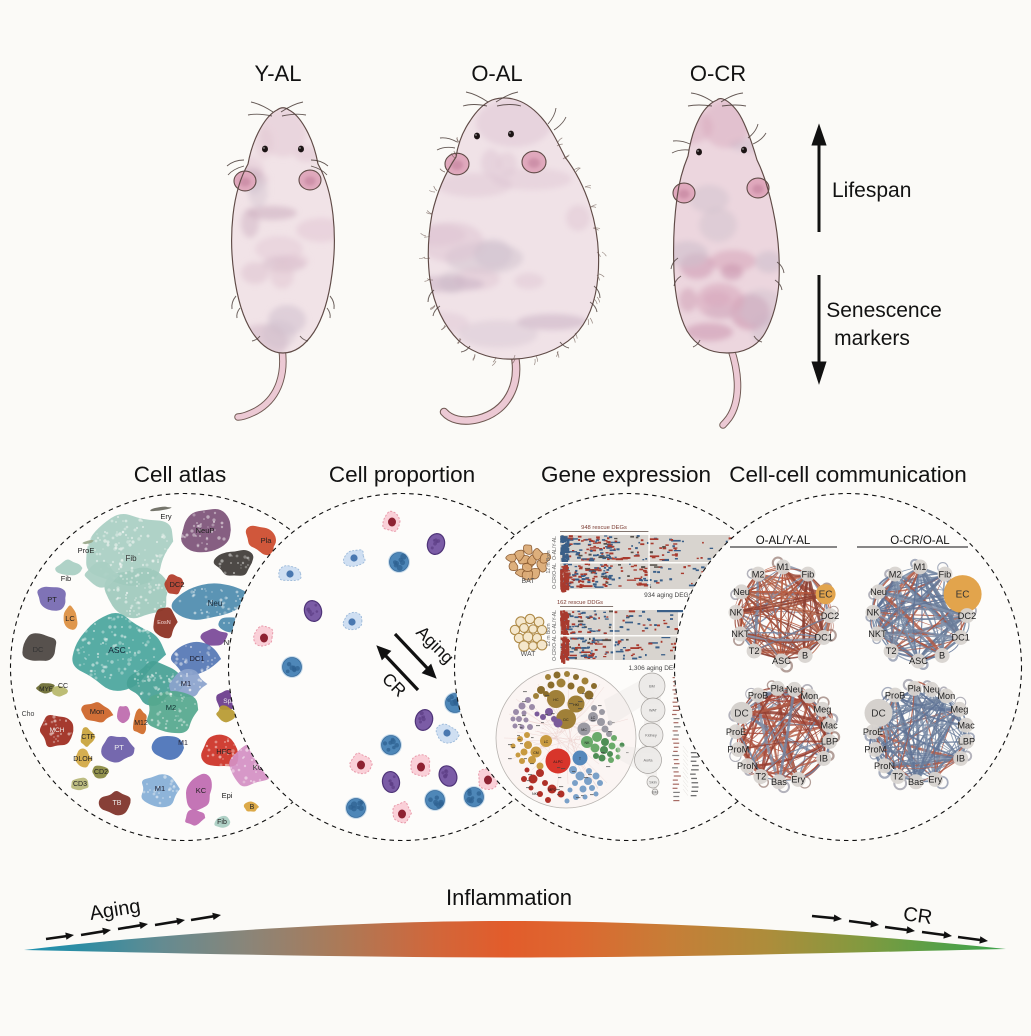 The height and width of the screenshot is (1036, 1031). What do you see at coordinates (872, 338) in the screenshot?
I see `svg-text: markers` at bounding box center [872, 338].